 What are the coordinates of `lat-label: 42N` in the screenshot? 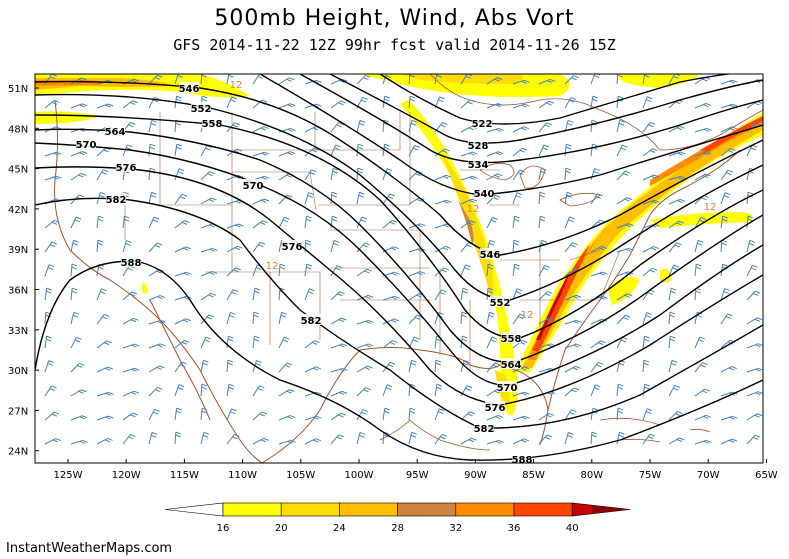 It's located at (18, 210).